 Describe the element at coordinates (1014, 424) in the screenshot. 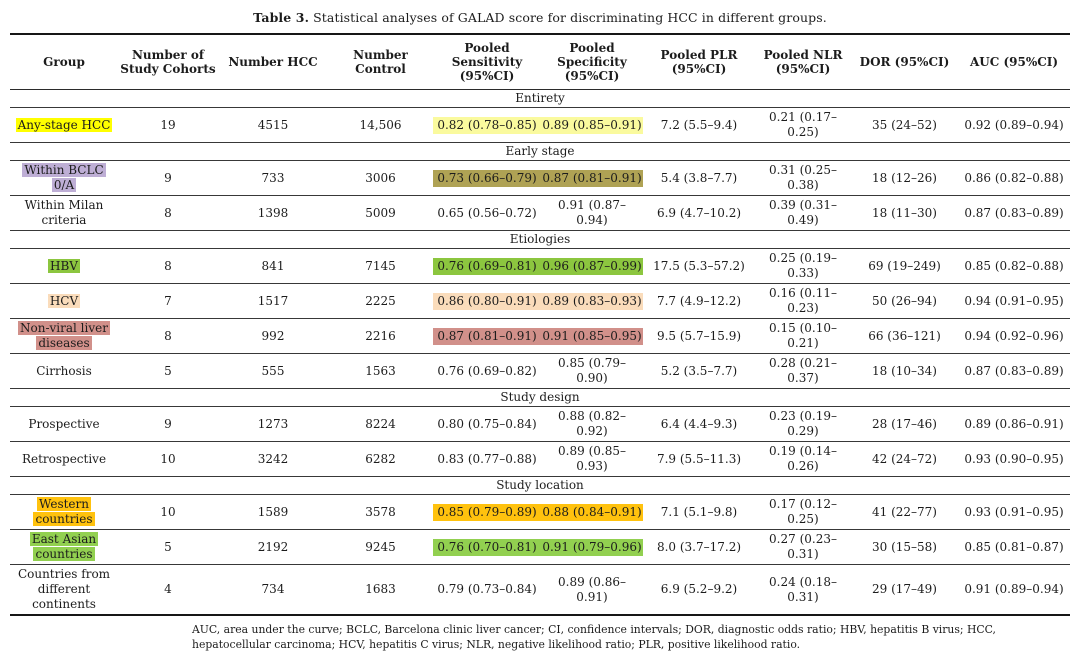

I see `cell-auc: 0.89 (0.86–0.91)` at that location.